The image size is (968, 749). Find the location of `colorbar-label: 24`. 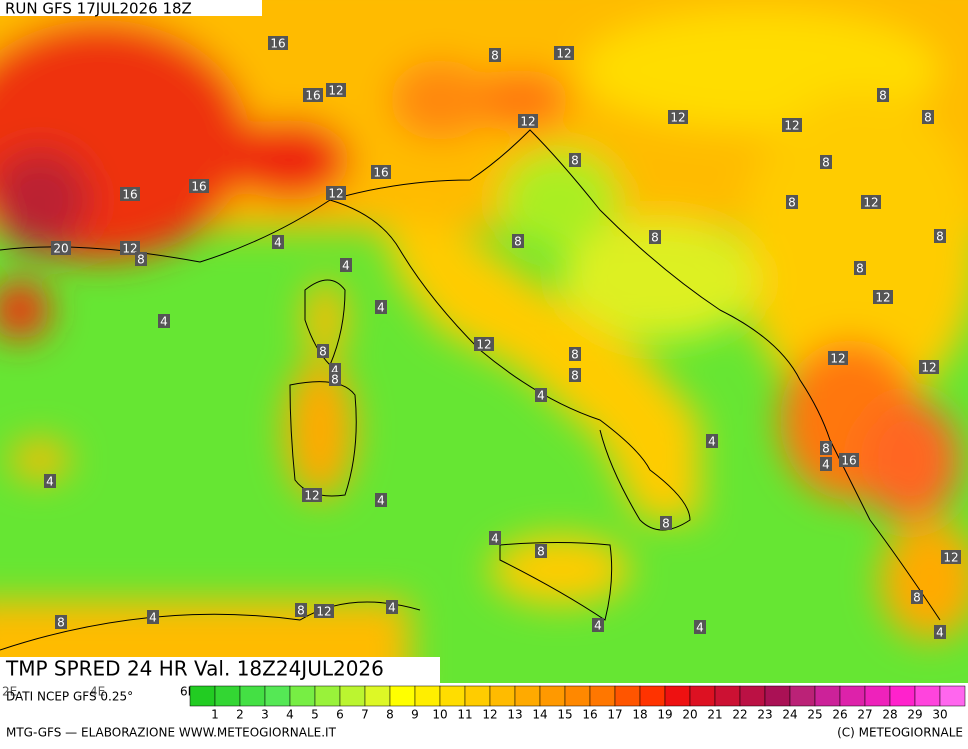

colorbar-label: 24 is located at coordinates (789, 715).